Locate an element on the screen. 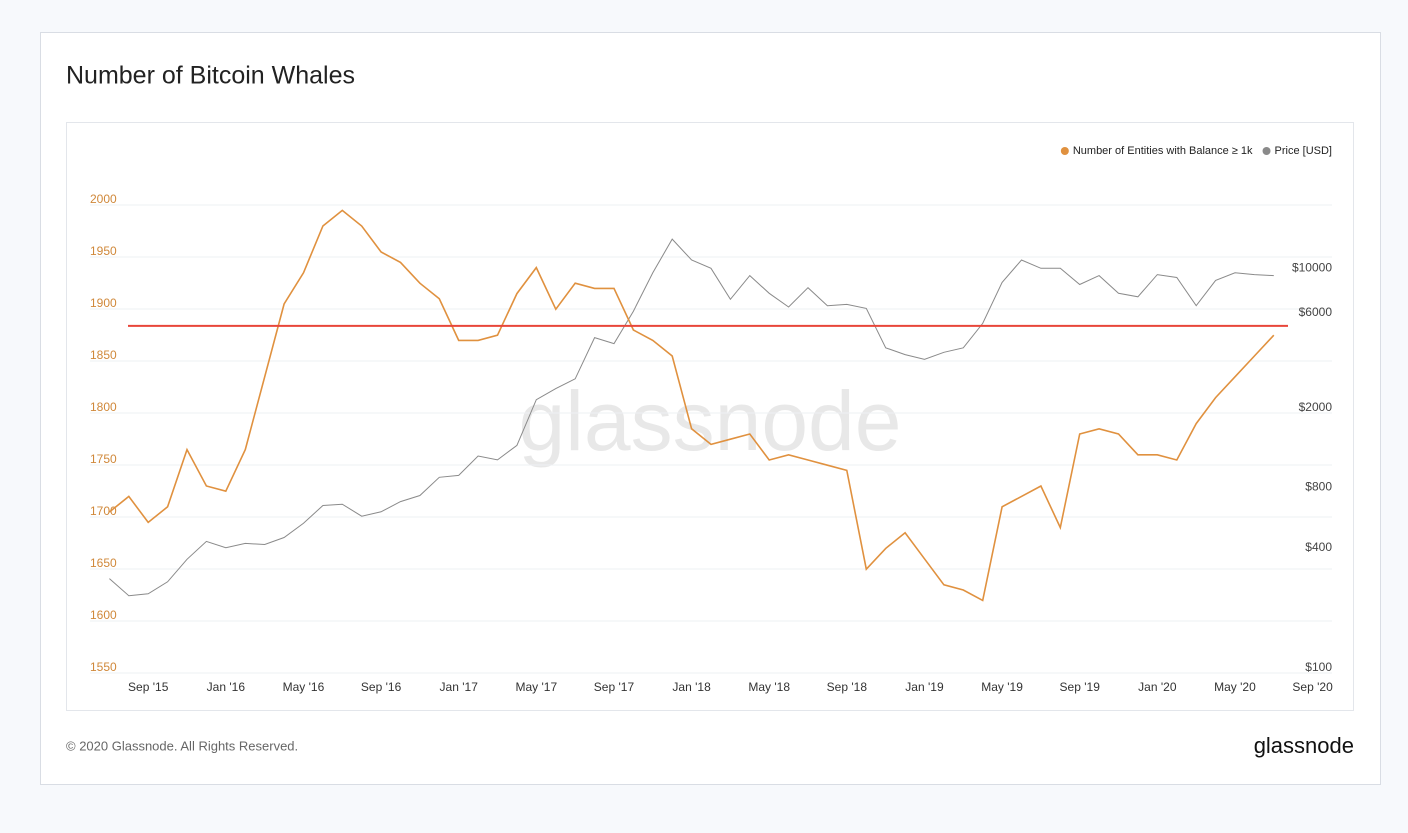 This screenshot has width=1408, height=833. y-tick-label: 1600 is located at coordinates (103, 615).